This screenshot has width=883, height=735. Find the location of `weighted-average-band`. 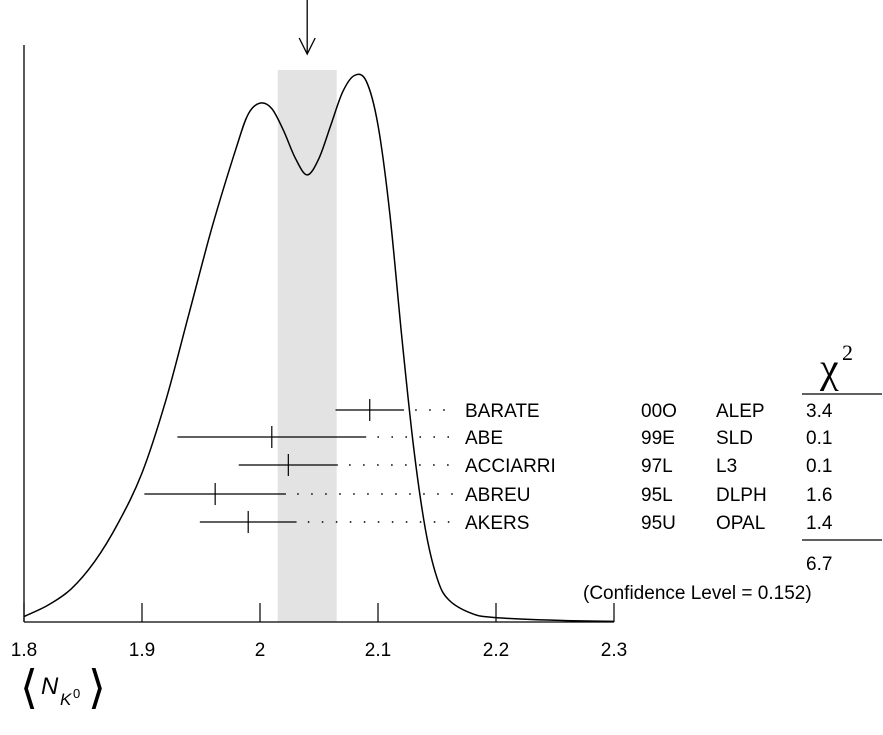

weighted-average-band is located at coordinates (307, 346).